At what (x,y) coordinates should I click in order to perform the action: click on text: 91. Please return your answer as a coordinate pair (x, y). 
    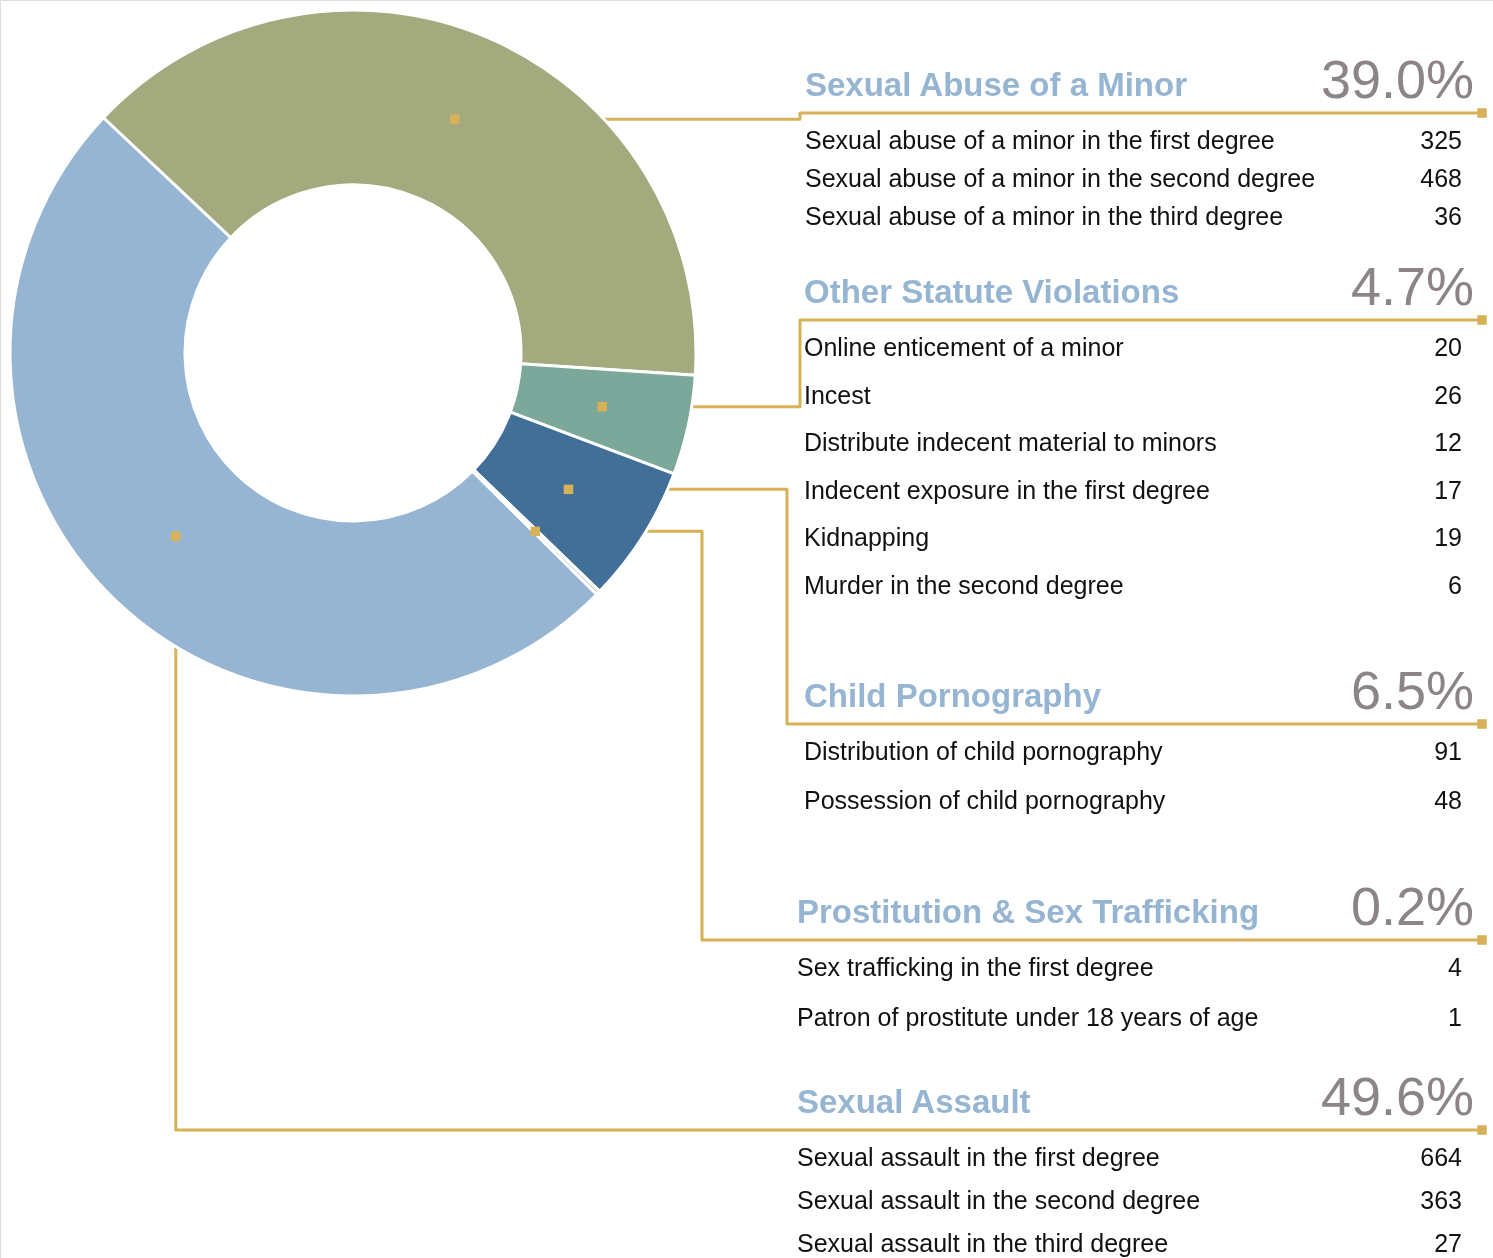
    Looking at the image, I should click on (1448, 751).